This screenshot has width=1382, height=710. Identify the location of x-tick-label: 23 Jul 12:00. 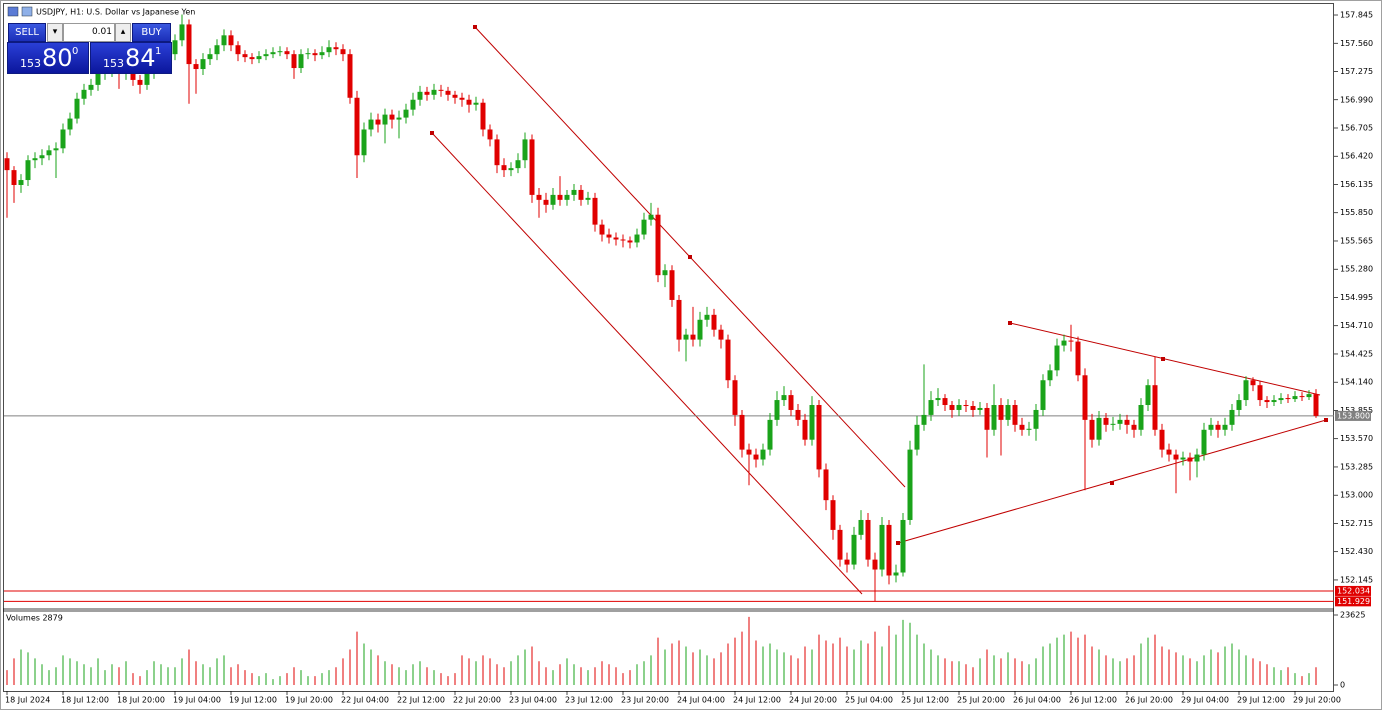
(589, 700).